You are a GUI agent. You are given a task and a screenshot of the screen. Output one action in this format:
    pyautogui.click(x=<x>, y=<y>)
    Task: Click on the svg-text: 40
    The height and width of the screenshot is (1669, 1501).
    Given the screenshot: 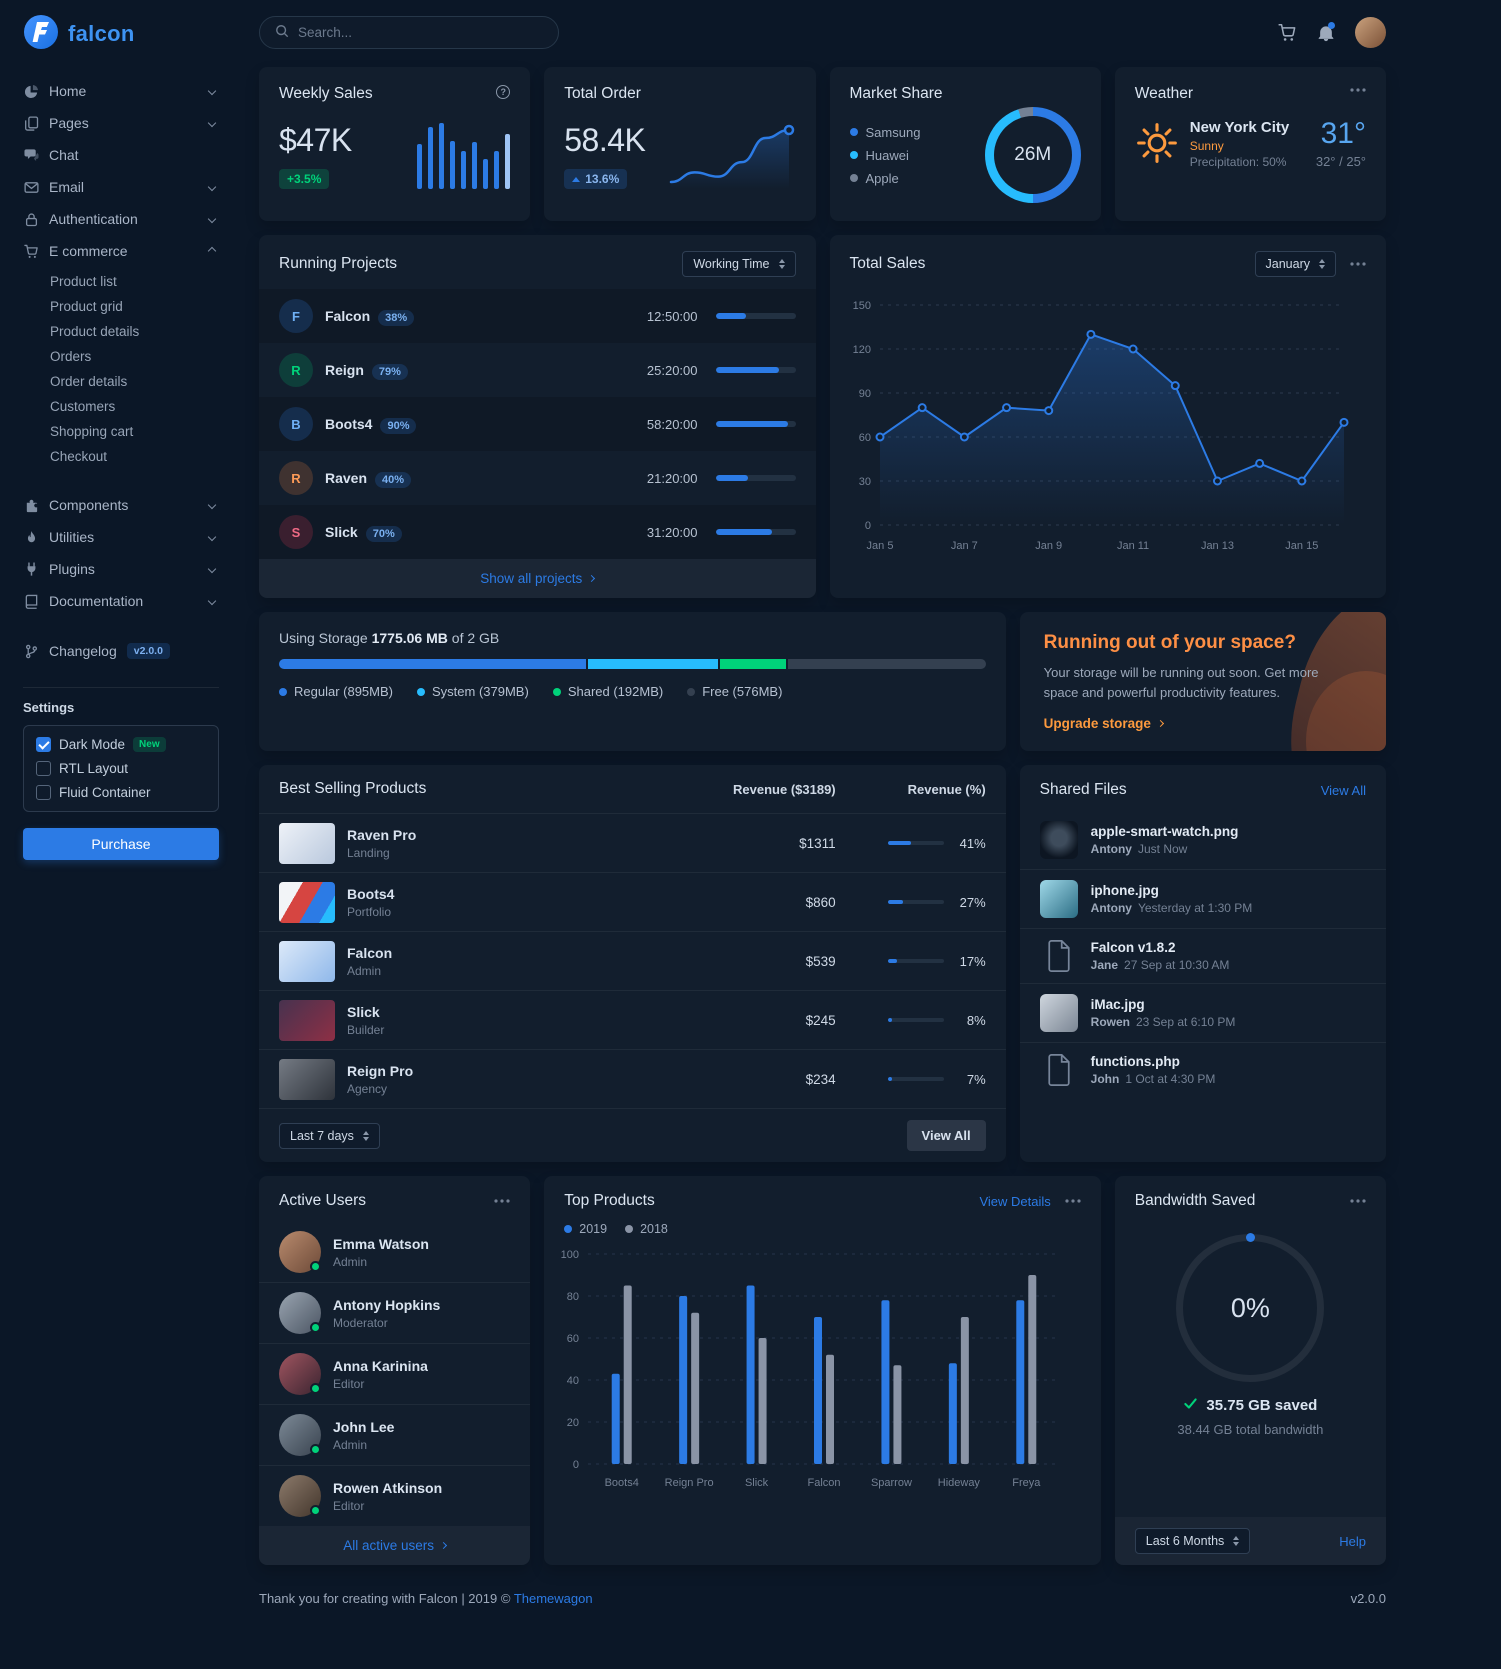 What is the action you would take?
    pyautogui.click(x=573, y=1381)
    